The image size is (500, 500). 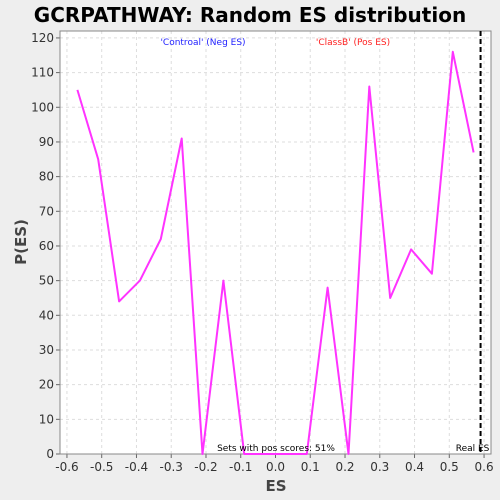 I want to click on x-axis-label: ES, so click(x=275, y=486).